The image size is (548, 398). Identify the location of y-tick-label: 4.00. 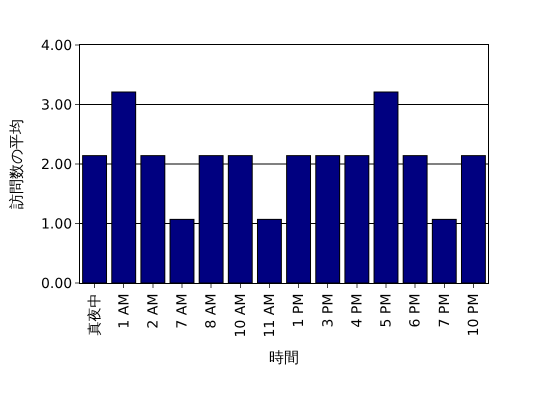
(56, 46).